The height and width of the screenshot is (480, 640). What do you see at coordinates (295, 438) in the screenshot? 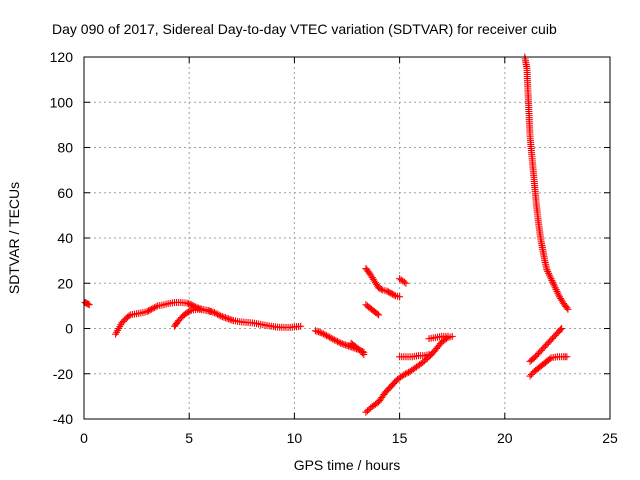
I see `x-tick-label: 10` at bounding box center [295, 438].